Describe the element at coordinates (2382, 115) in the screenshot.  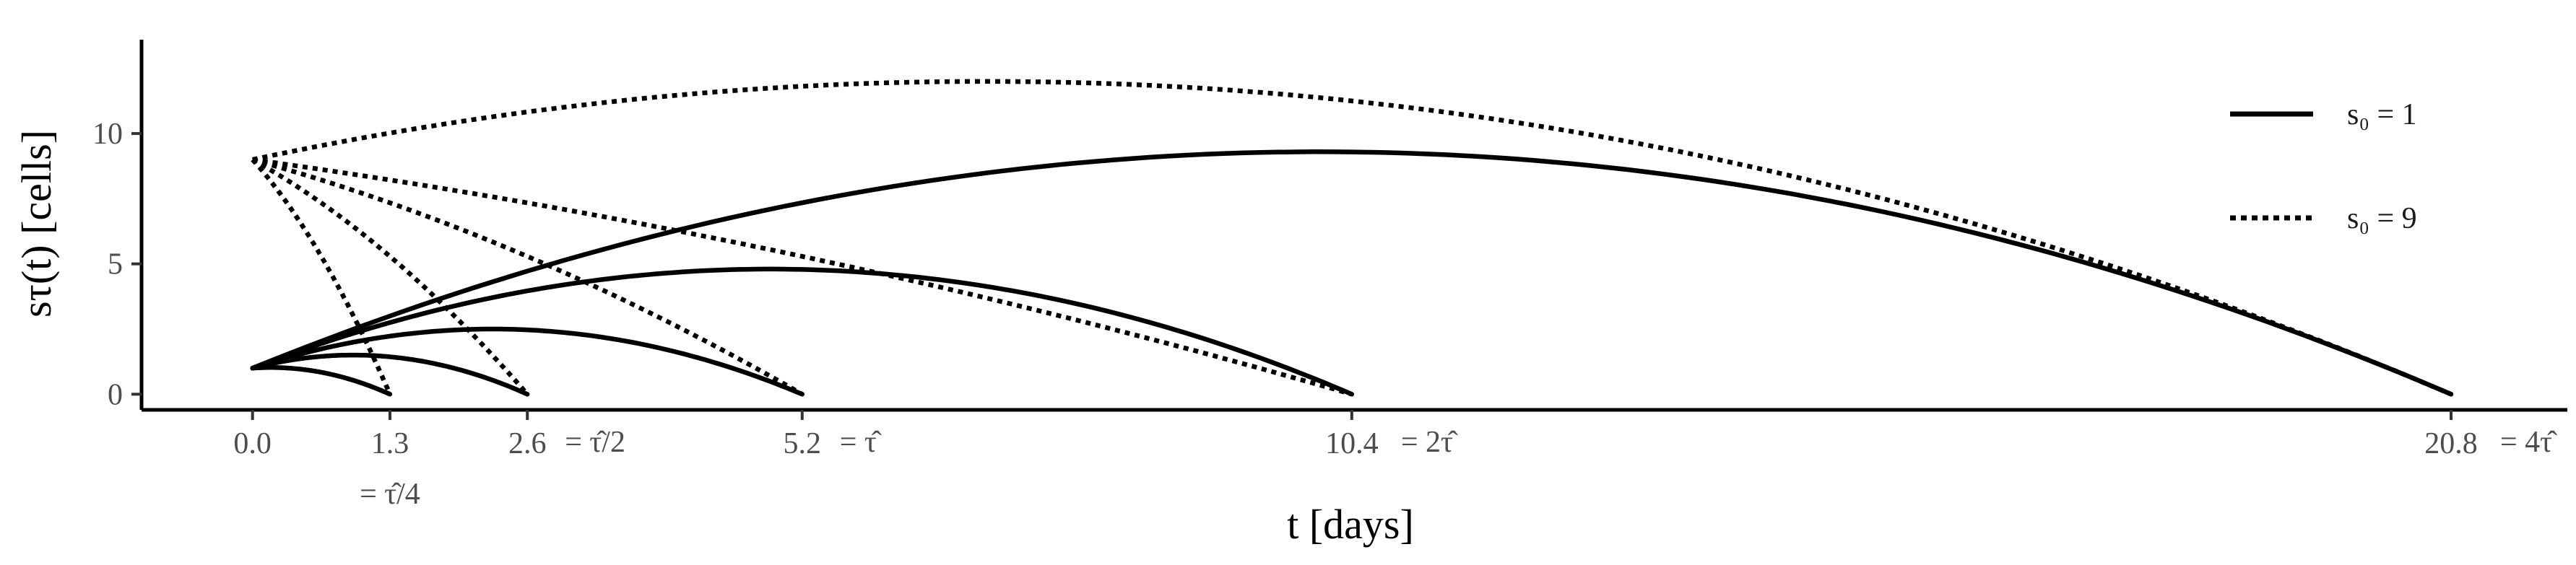
I see `legend-label-1: s₀ = 1` at that location.